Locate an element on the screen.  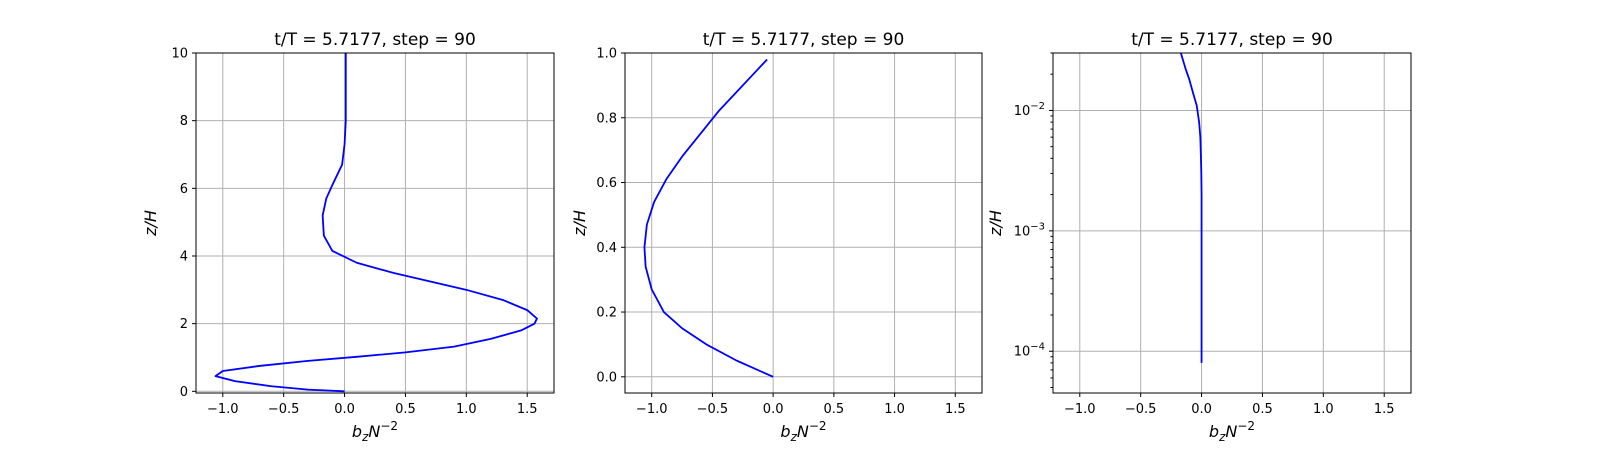
y-tick-label: 0.2 is located at coordinates (606, 313).